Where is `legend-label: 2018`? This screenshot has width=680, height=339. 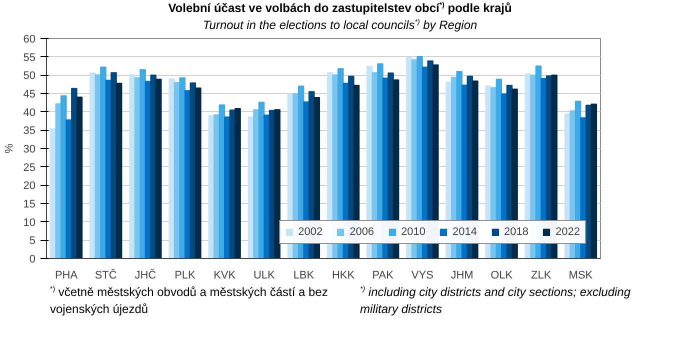
legend-label: 2018 is located at coordinates (516, 232).